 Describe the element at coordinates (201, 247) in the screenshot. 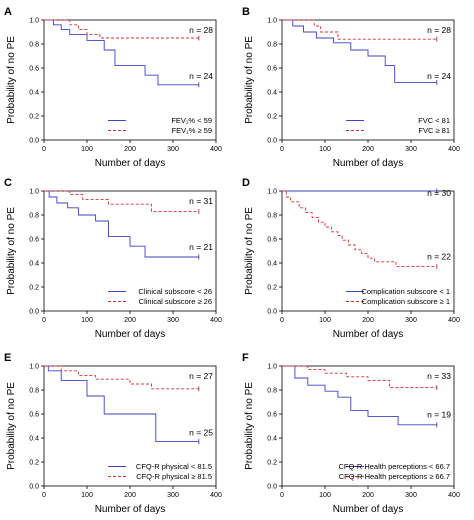

I see `n-label: n = 21` at that location.